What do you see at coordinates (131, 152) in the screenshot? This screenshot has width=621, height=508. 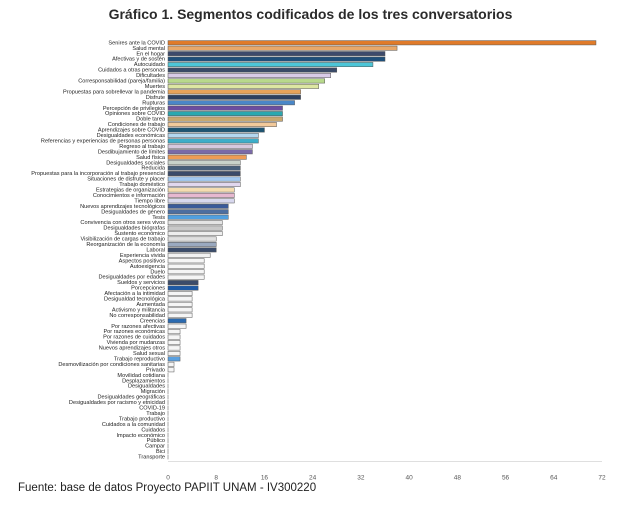 I see `category-label: Desdibujamiento de límites` at bounding box center [131, 152].